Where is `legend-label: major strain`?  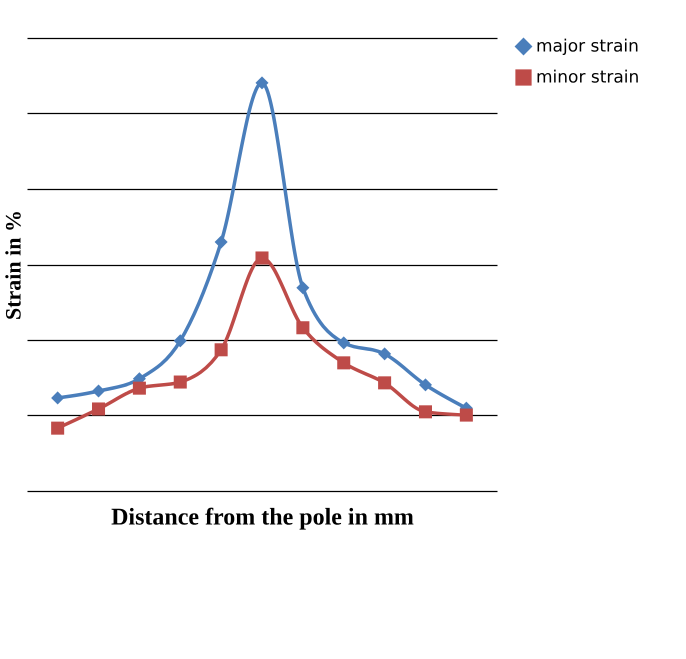 legend-label: major strain is located at coordinates (587, 46).